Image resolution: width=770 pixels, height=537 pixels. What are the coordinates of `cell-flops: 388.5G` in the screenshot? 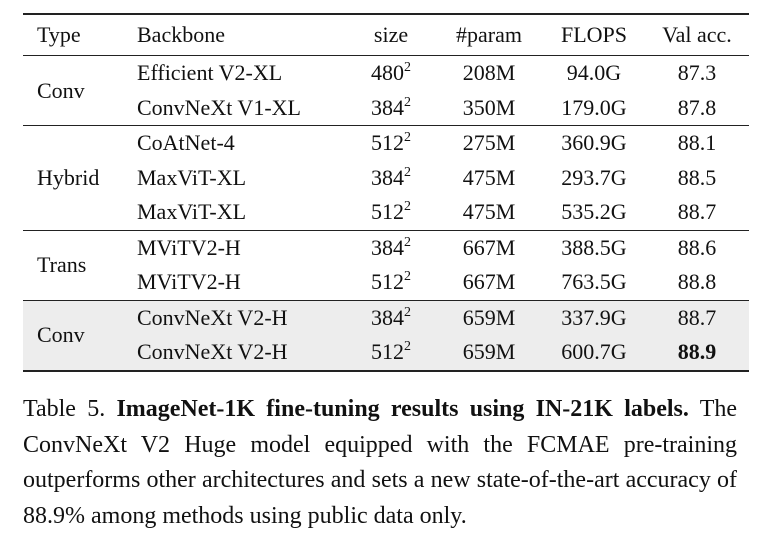 It's located at (594, 247).